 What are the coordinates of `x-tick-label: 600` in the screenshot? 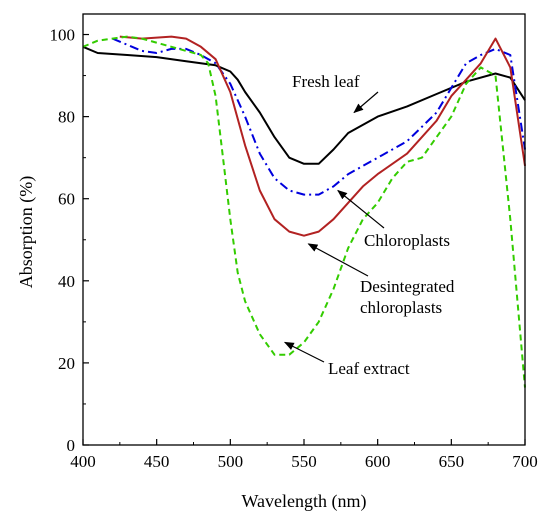 It's located at (378, 461).